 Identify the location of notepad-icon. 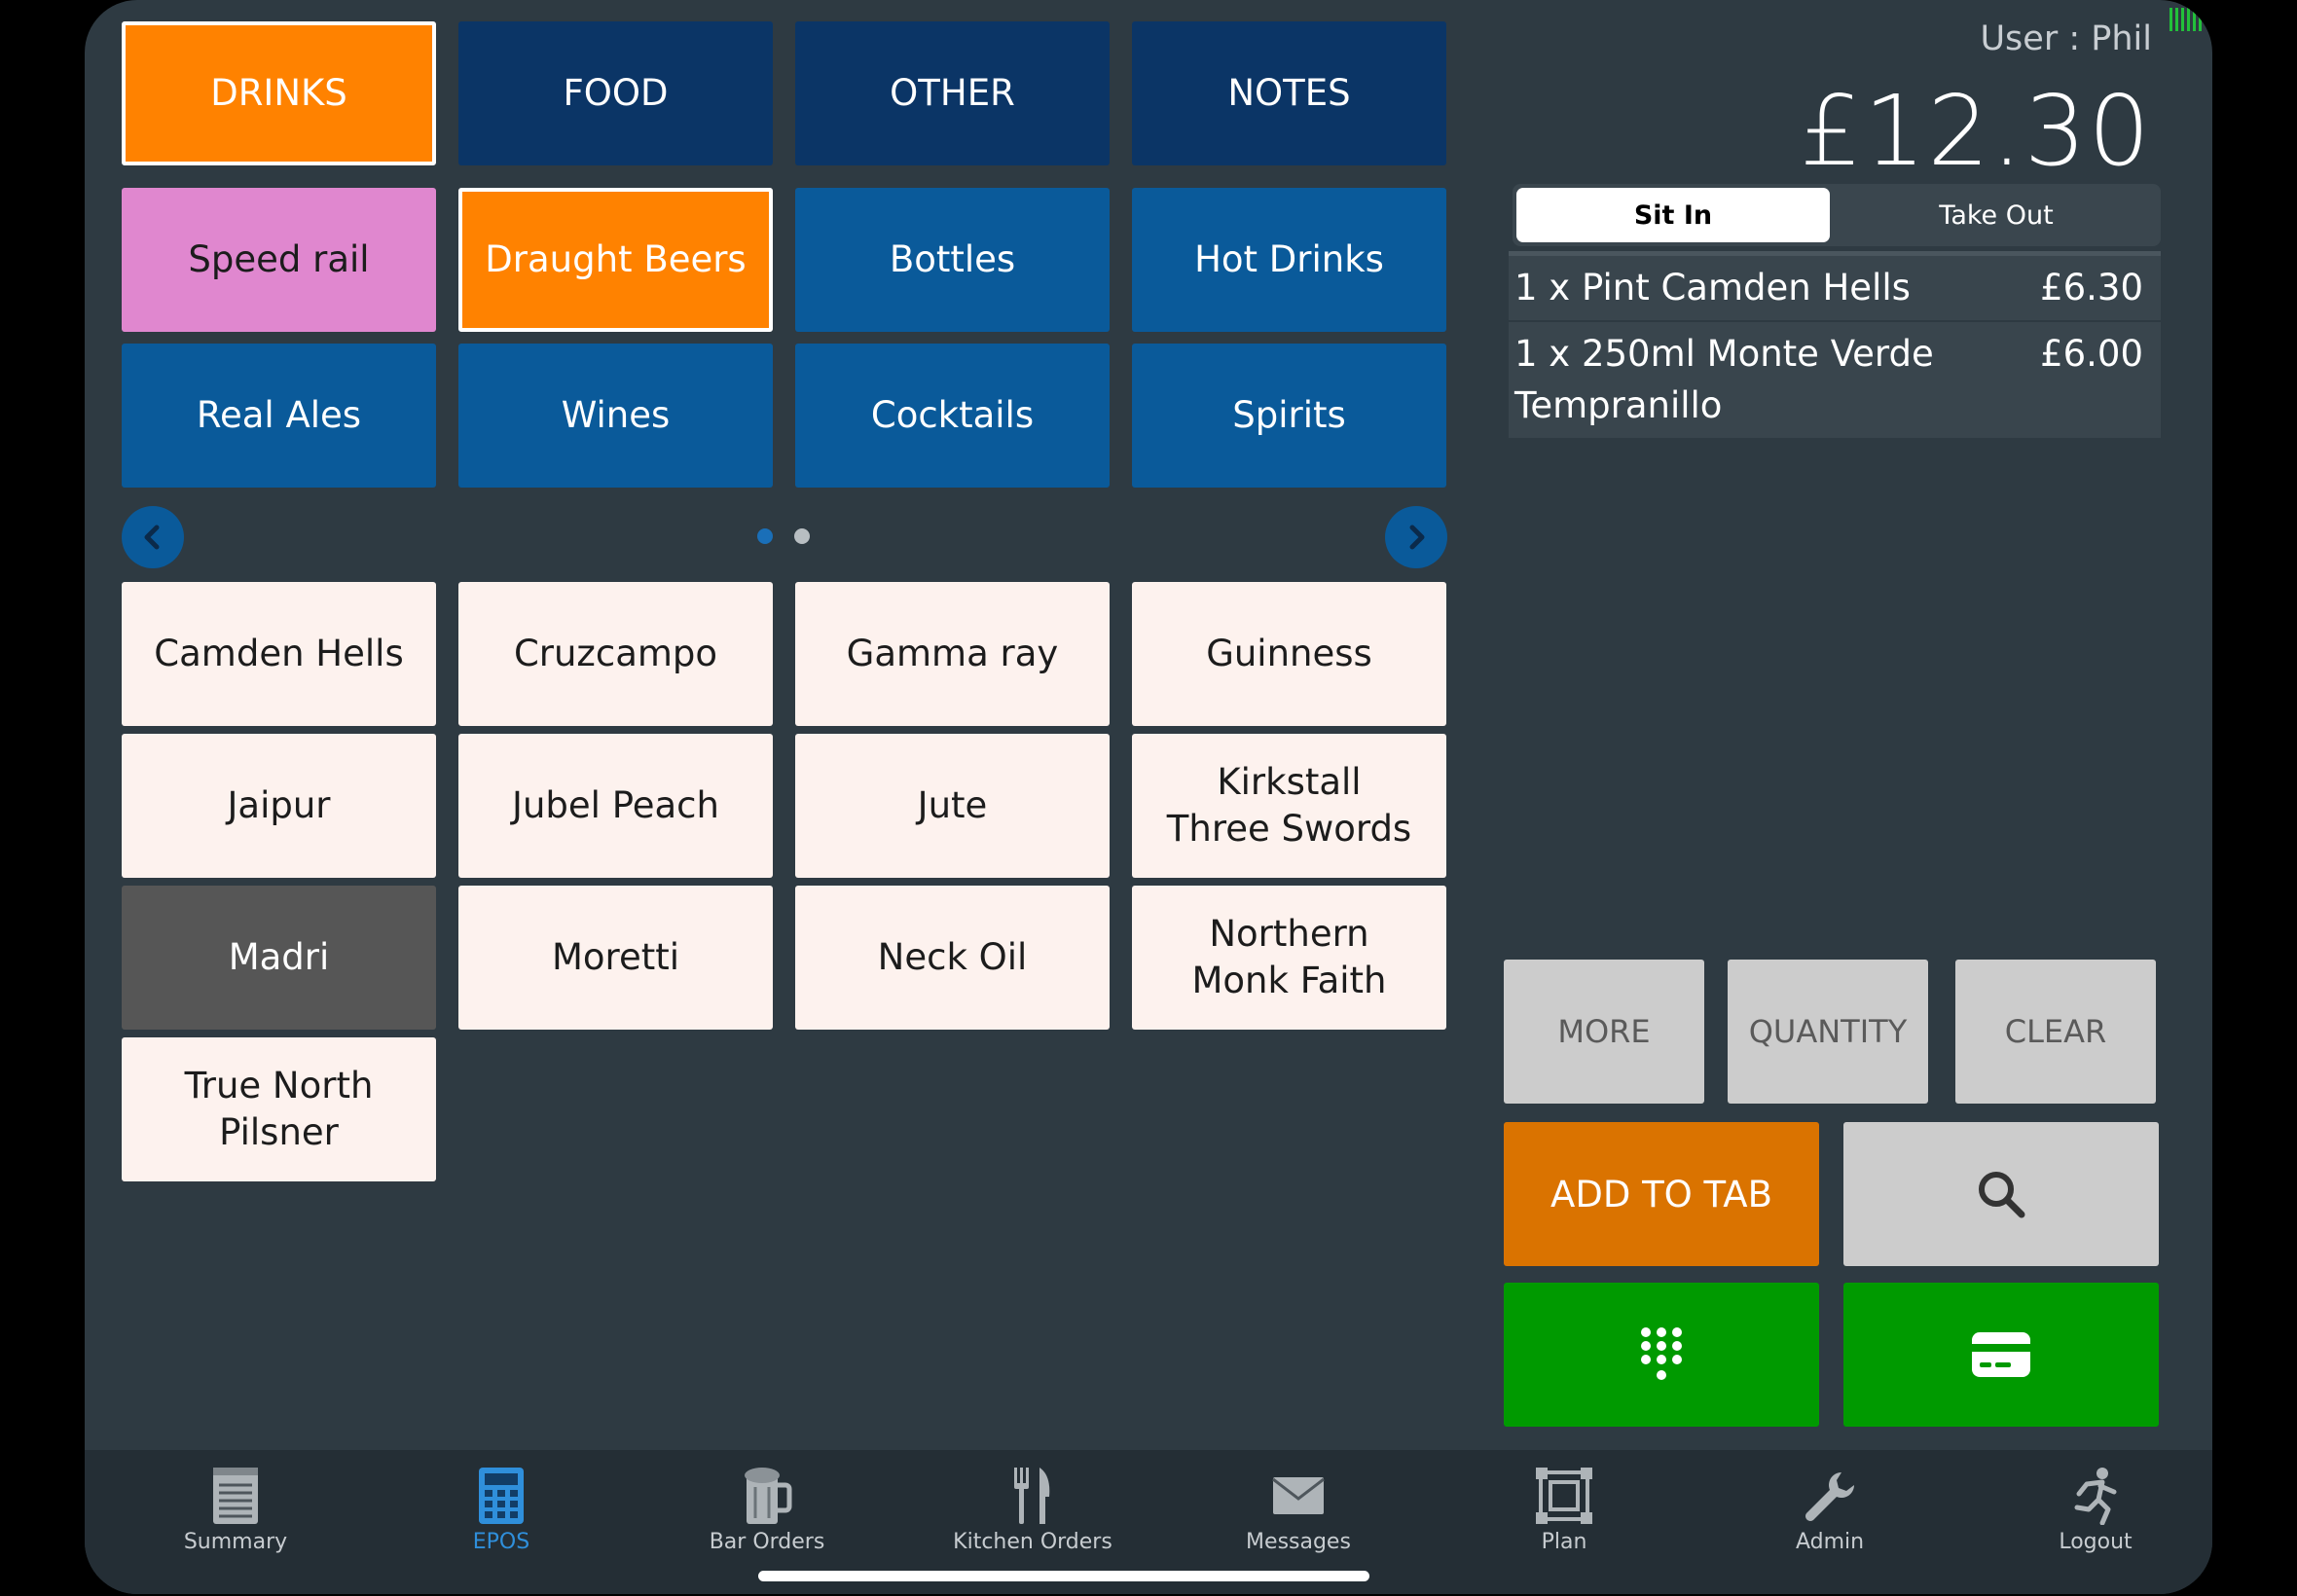
(236, 1496).